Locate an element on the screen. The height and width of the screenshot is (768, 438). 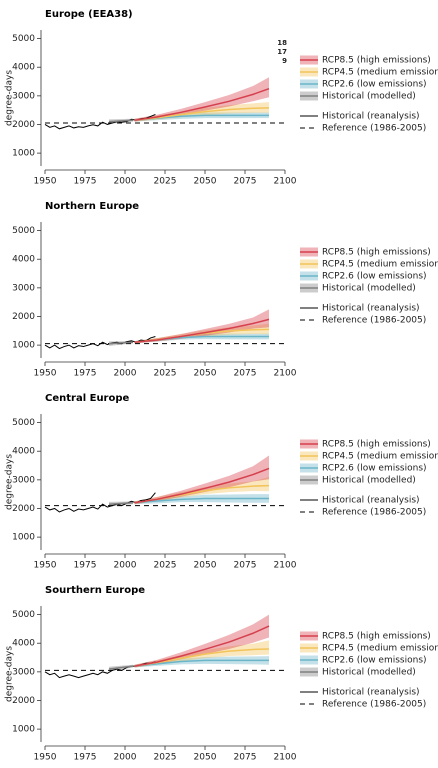
model-count: 9 is located at coordinates (284, 61).